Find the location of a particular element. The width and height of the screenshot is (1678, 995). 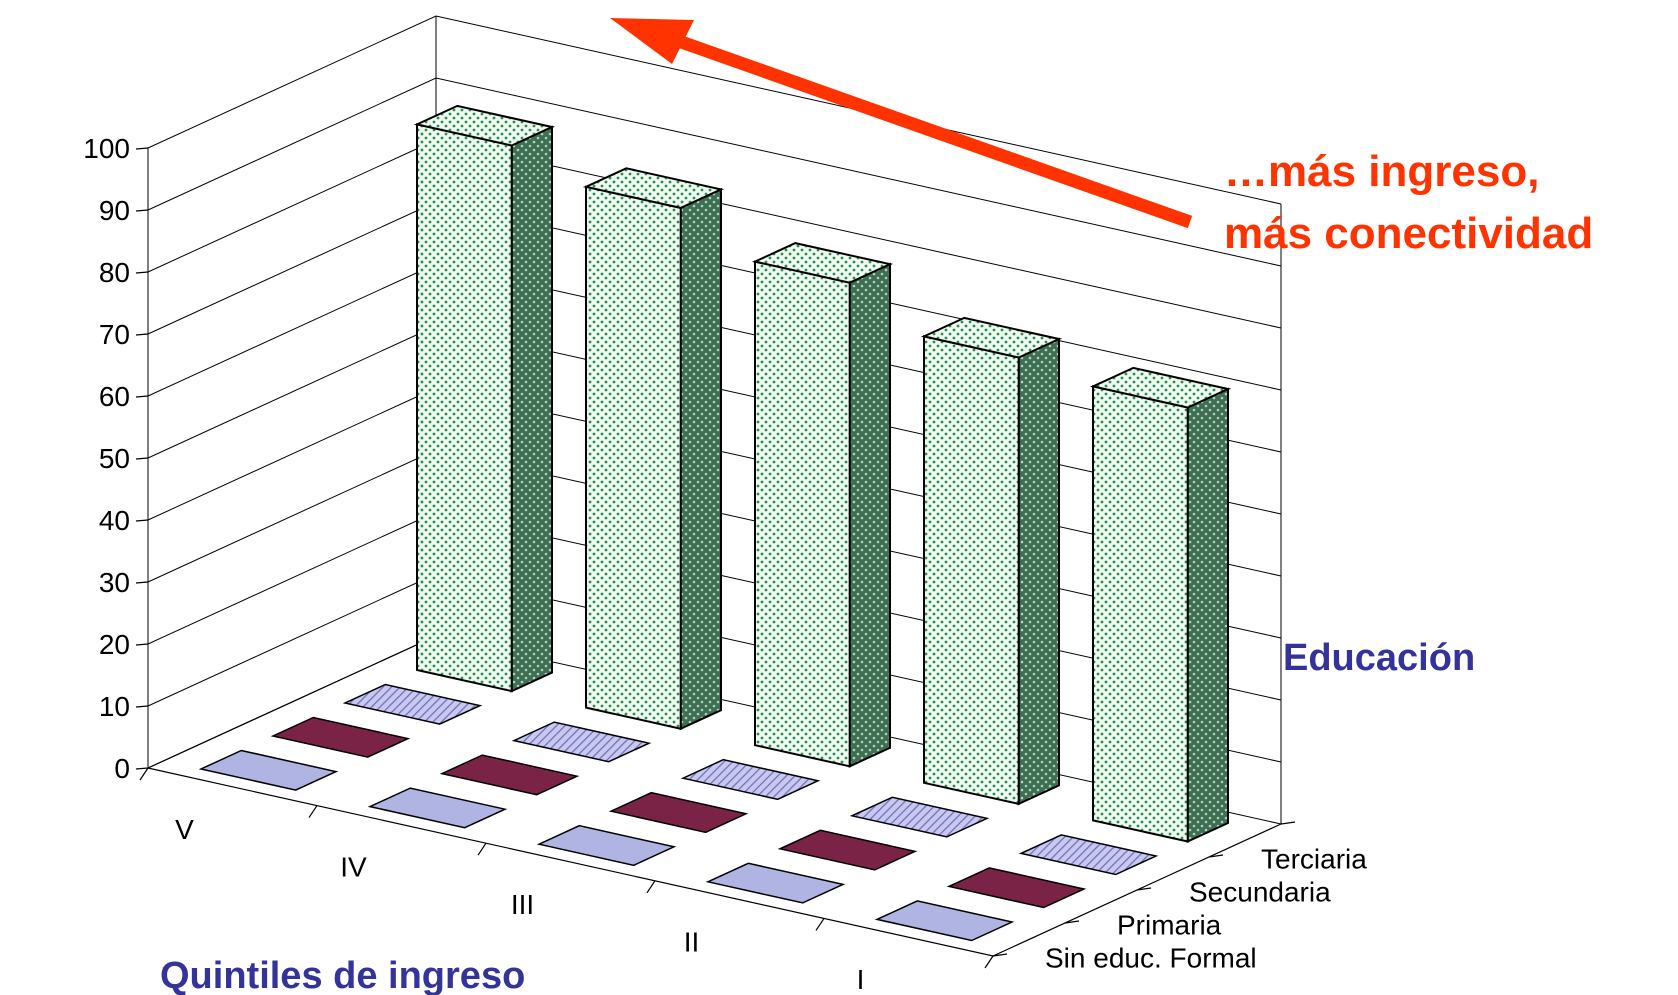

y-tick-label: 20 is located at coordinates (114, 644).